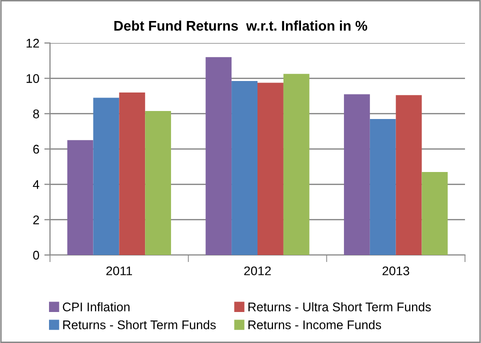  Describe the element at coordinates (315, 325) in the screenshot. I see `legend-label: Returns - Income Funds` at that location.